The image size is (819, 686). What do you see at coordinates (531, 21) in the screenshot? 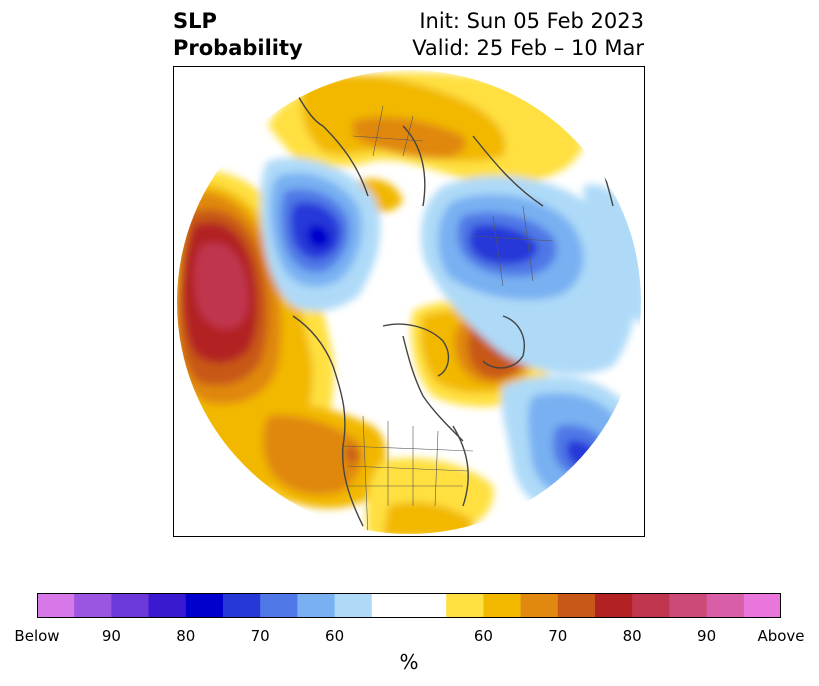
I see `init-date: Init: Sun 05 Feb 2023` at bounding box center [531, 21].